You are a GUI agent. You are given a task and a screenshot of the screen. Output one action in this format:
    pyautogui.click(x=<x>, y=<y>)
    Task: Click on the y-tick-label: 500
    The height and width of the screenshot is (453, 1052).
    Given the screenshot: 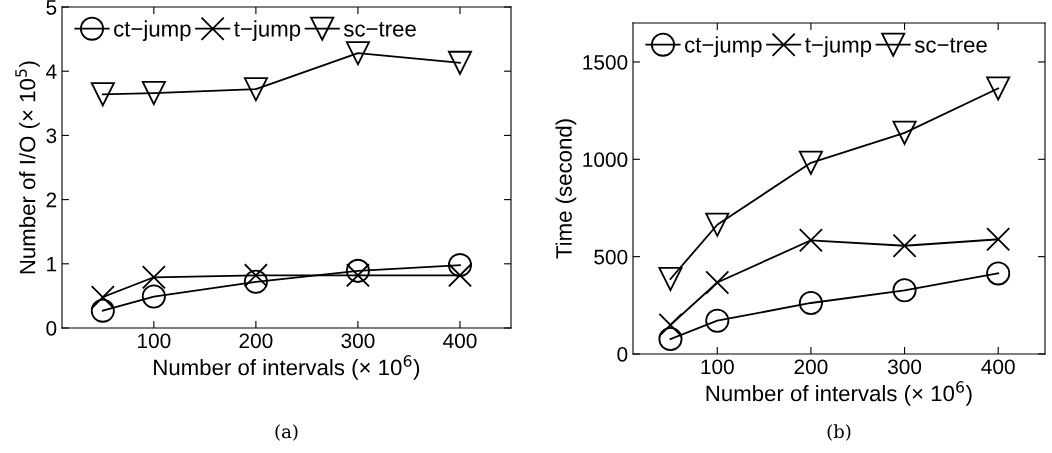 What is the action you would take?
    pyautogui.click(x=611, y=257)
    